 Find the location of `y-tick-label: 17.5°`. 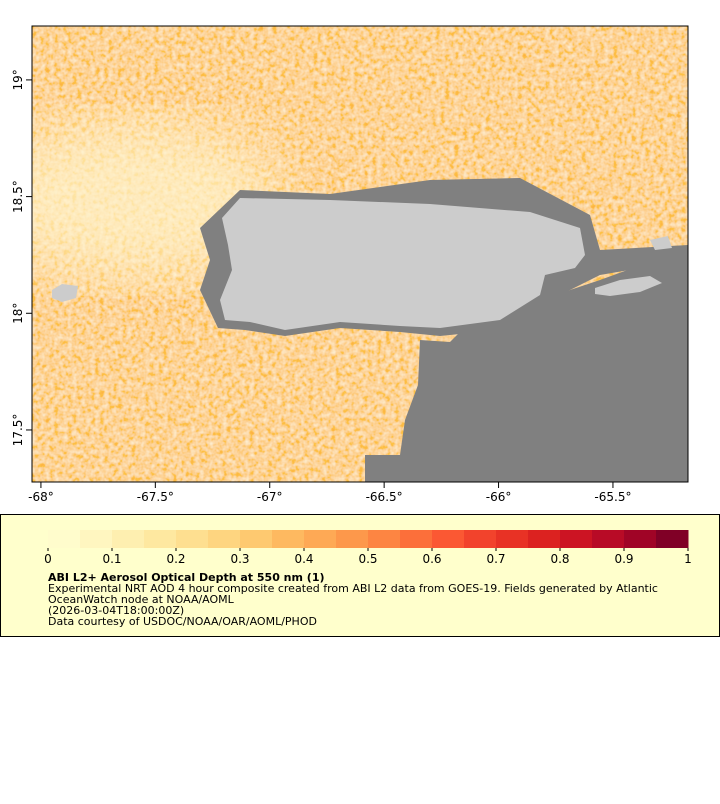

y-tick-label: 17.5° is located at coordinates (18, 430).